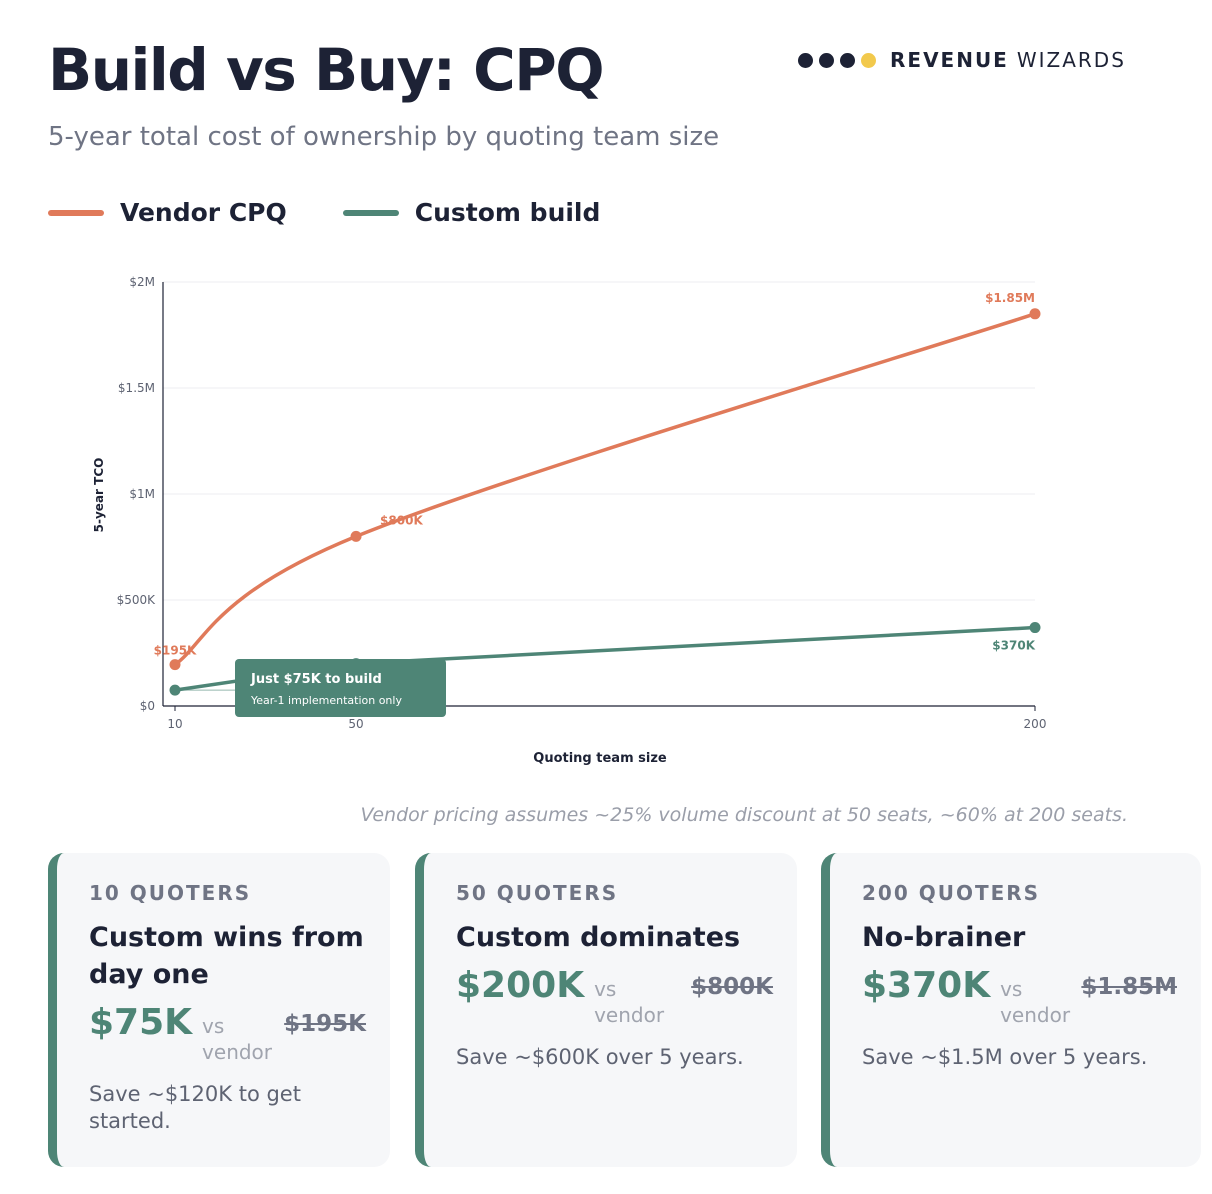 The width and height of the screenshot is (1212, 1194). What do you see at coordinates (142, 282) in the screenshot?
I see `y-tick-label: $2M` at bounding box center [142, 282].